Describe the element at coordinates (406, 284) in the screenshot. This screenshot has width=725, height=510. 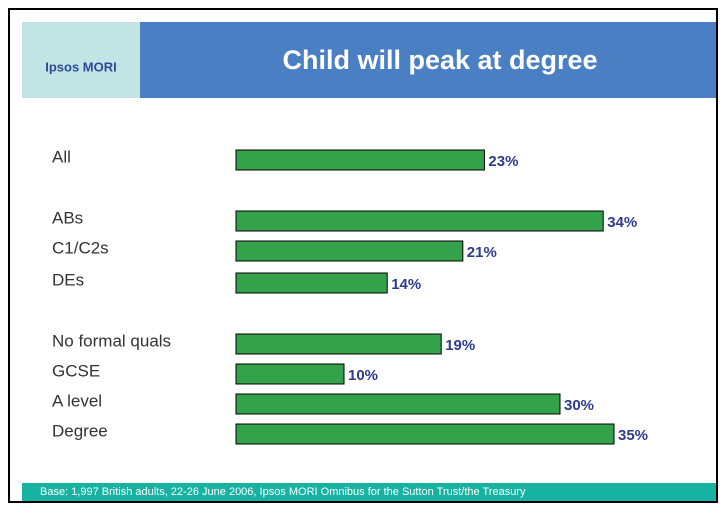
I see `value-label: 14%` at that location.